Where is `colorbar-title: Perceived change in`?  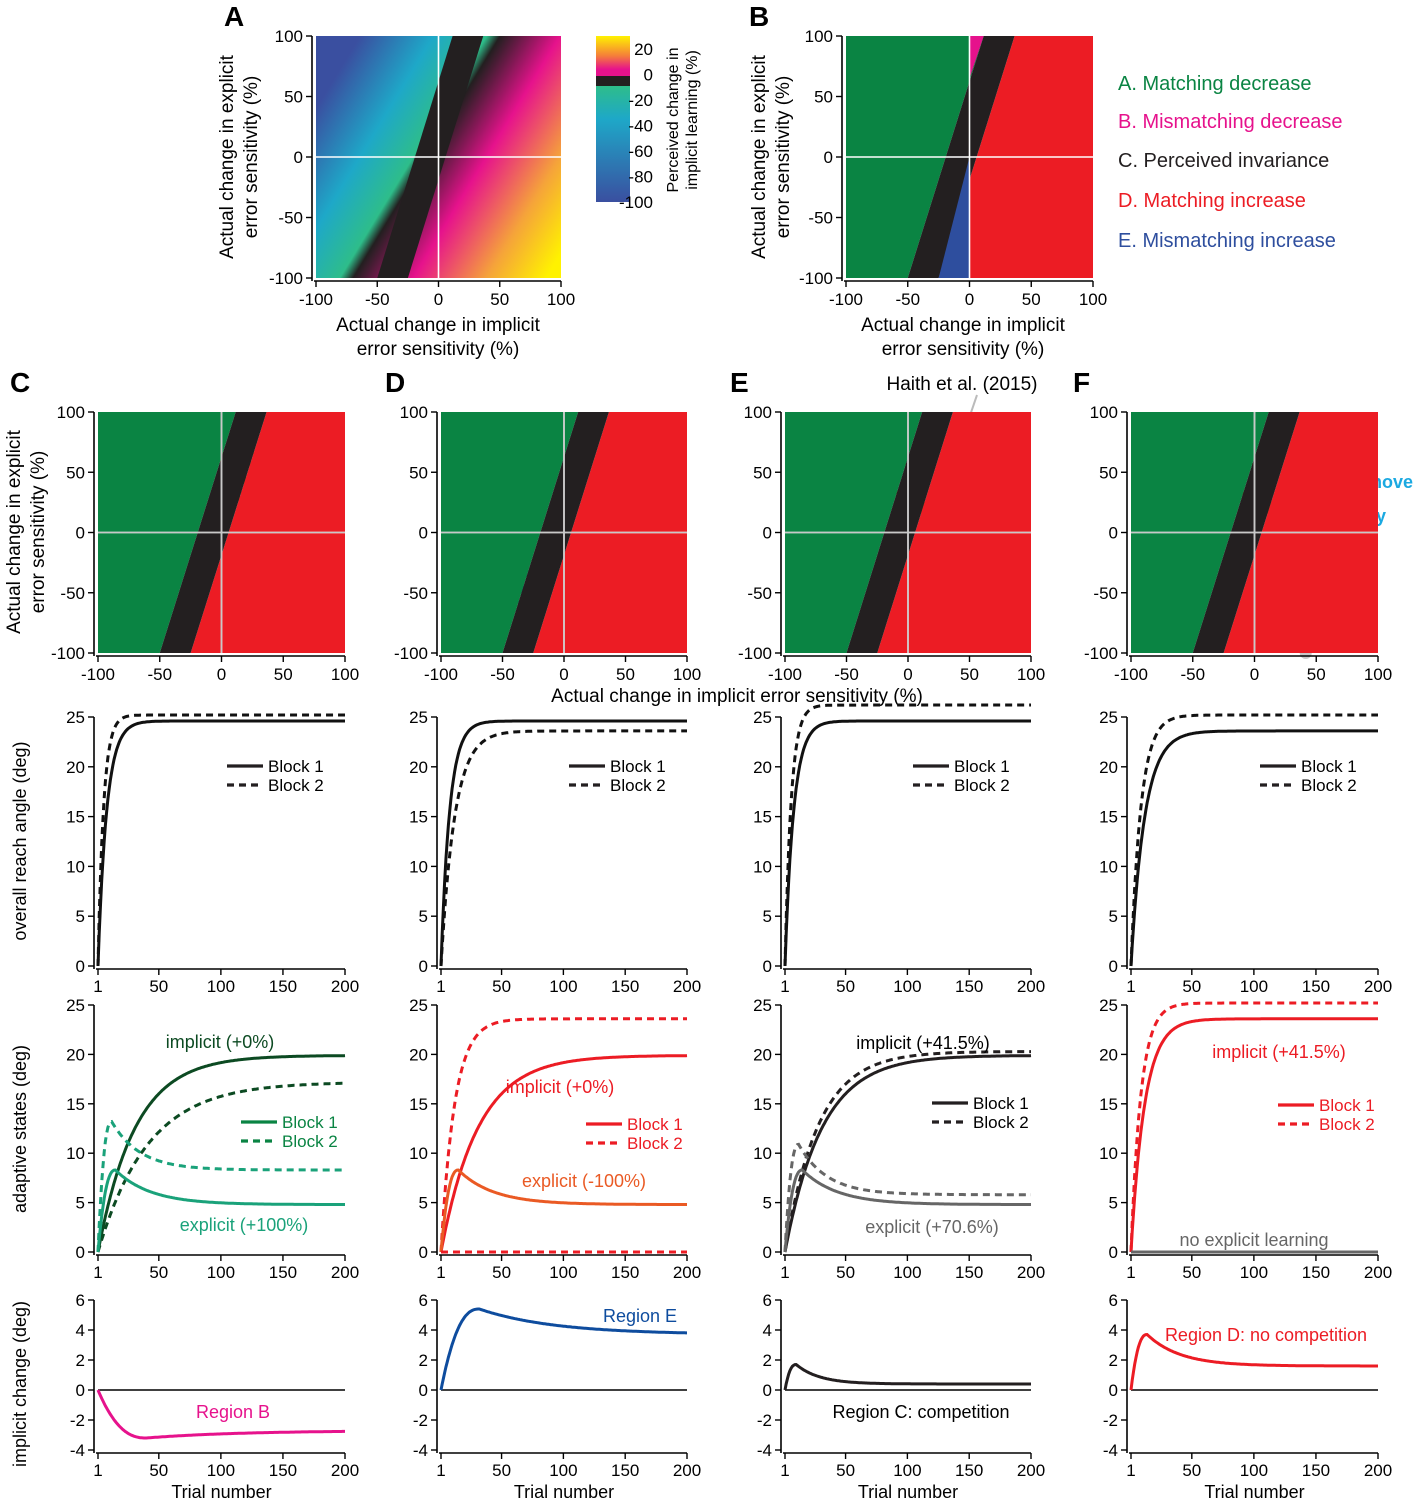
colorbar-title: Perceived change in is located at coordinates (673, 120).